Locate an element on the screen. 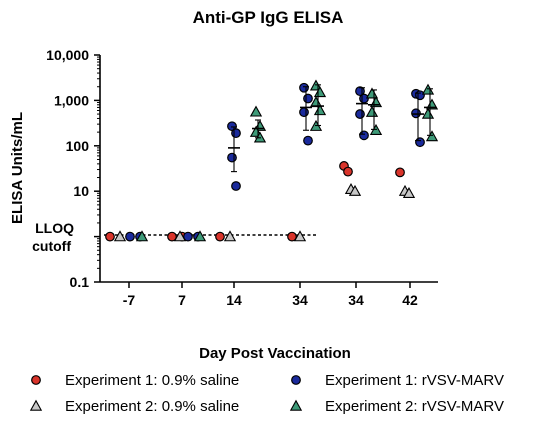 This screenshot has height=427, width=550. y-tick-label: 0.1 is located at coordinates (80, 282).